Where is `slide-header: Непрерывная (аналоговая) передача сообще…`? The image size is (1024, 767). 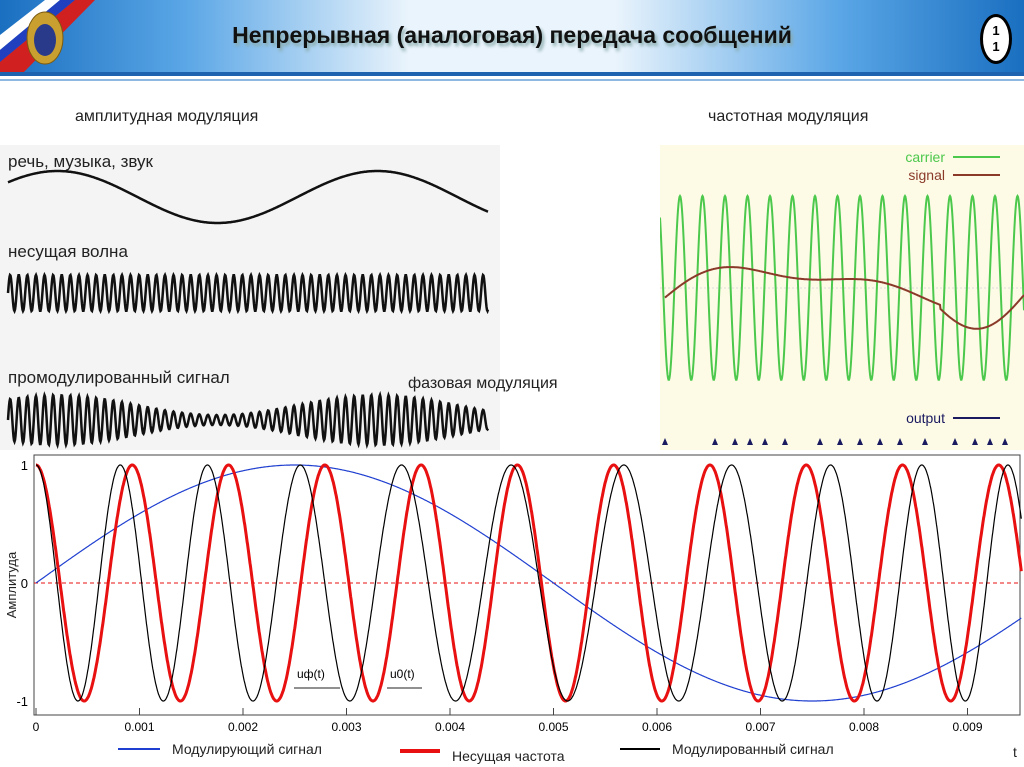 slide-header: Непрерывная (аналоговая) передача сообще… is located at coordinates (512, 38).